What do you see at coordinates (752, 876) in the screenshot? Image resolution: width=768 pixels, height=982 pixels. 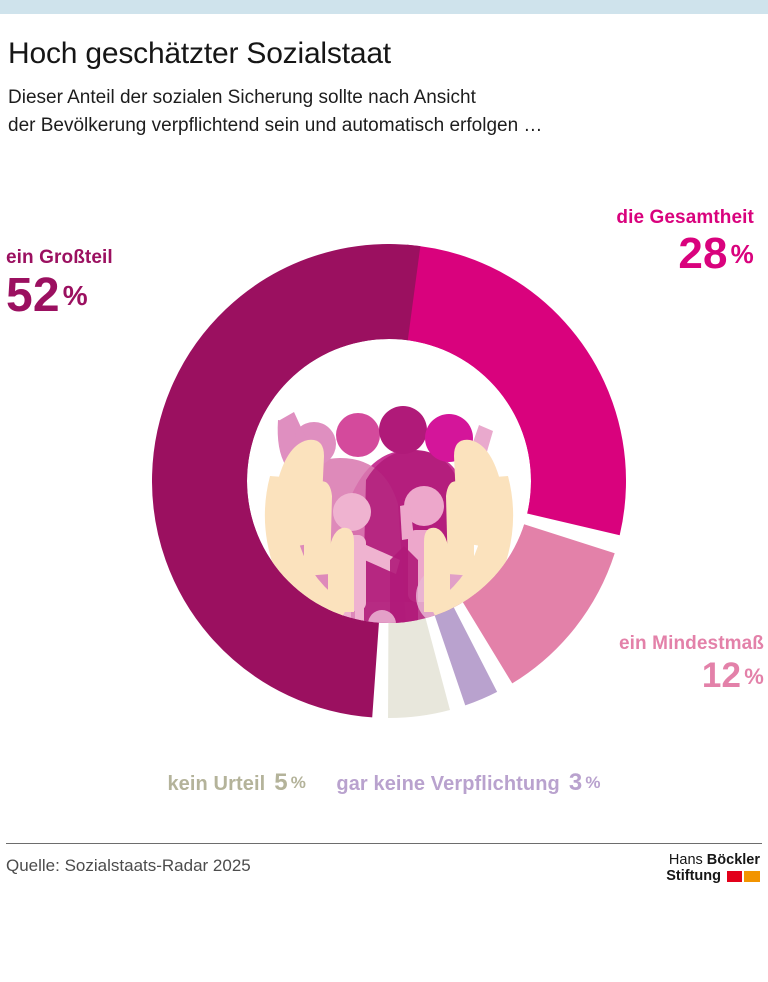 I see `logo-orange-swatch-icon` at bounding box center [752, 876].